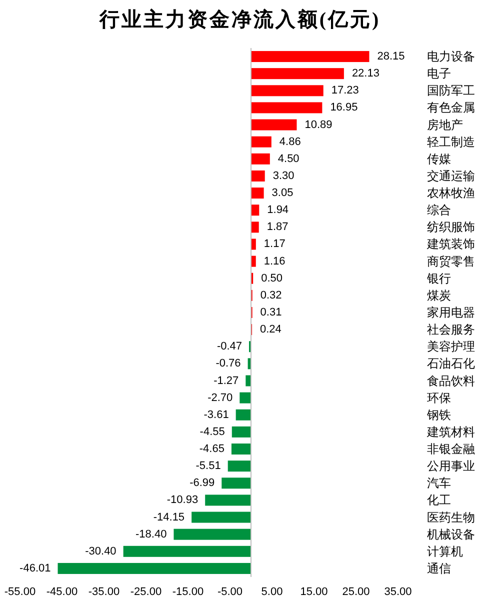  What do you see at coordinates (277, 227) in the screenshot?
I see `data-label: 1.87` at bounding box center [277, 227].